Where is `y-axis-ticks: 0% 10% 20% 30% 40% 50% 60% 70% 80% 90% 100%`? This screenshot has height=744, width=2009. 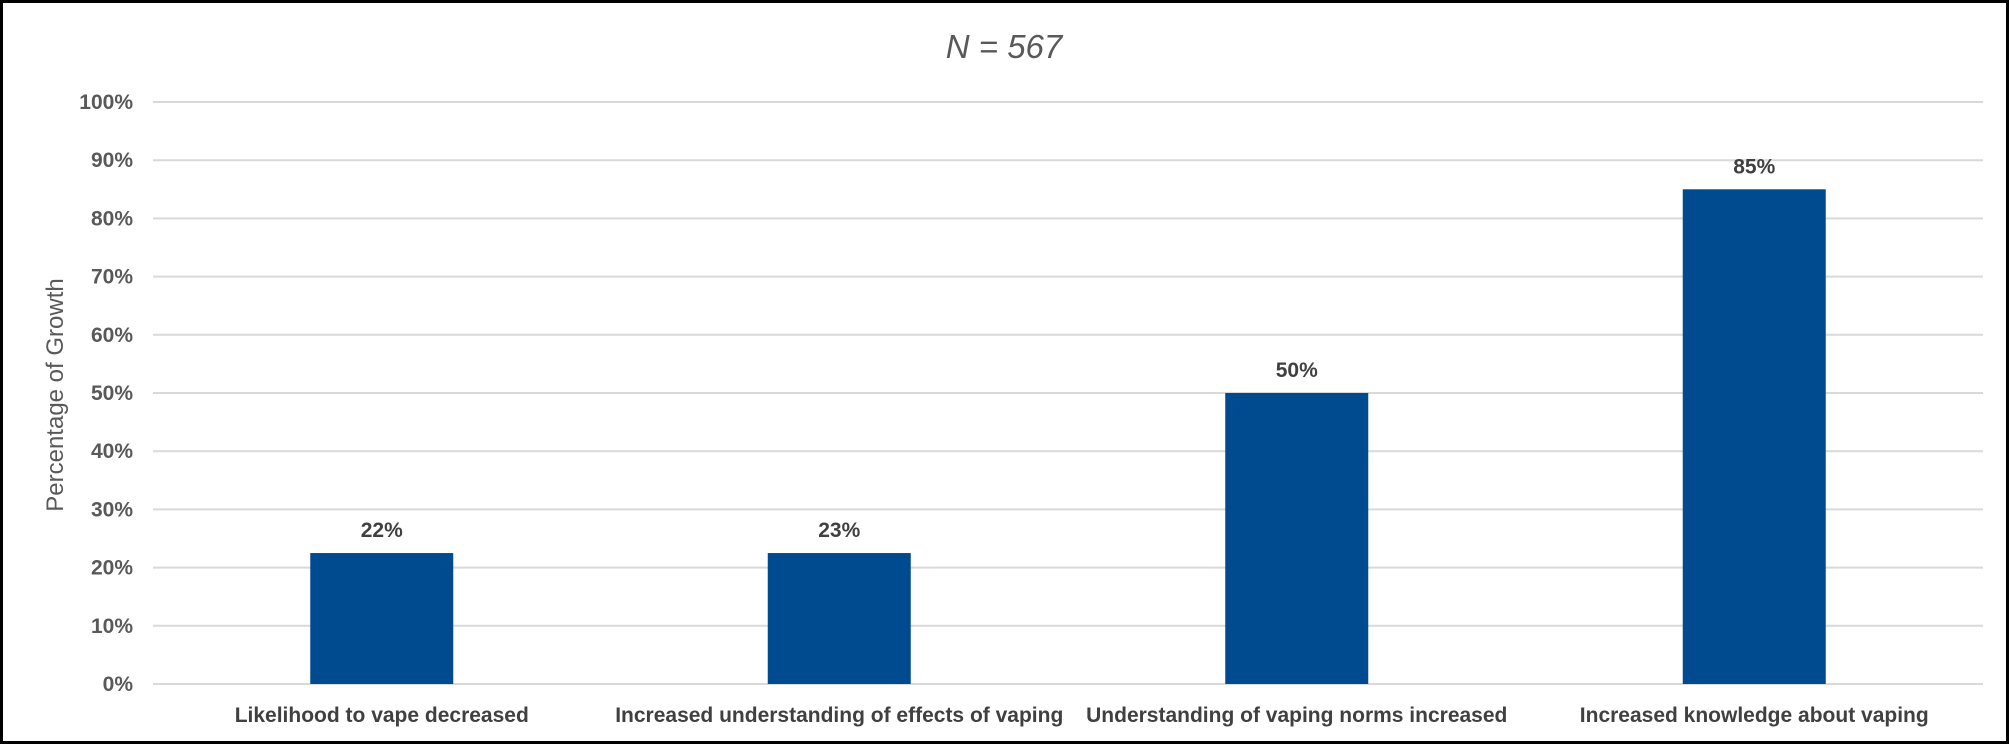
y-axis-ticks: 0% 10% 20% 30% 40% 50% 60% 70% 80% 90% 100% is located at coordinates (106, 393).